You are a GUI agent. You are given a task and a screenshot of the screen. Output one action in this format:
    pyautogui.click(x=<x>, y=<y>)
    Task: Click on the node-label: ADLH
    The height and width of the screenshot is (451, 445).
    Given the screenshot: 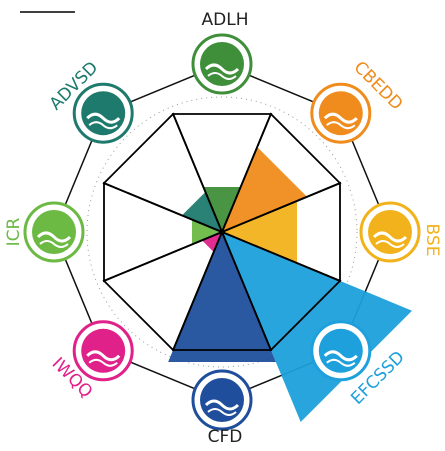 What is the action you would take?
    pyautogui.click(x=225, y=20)
    